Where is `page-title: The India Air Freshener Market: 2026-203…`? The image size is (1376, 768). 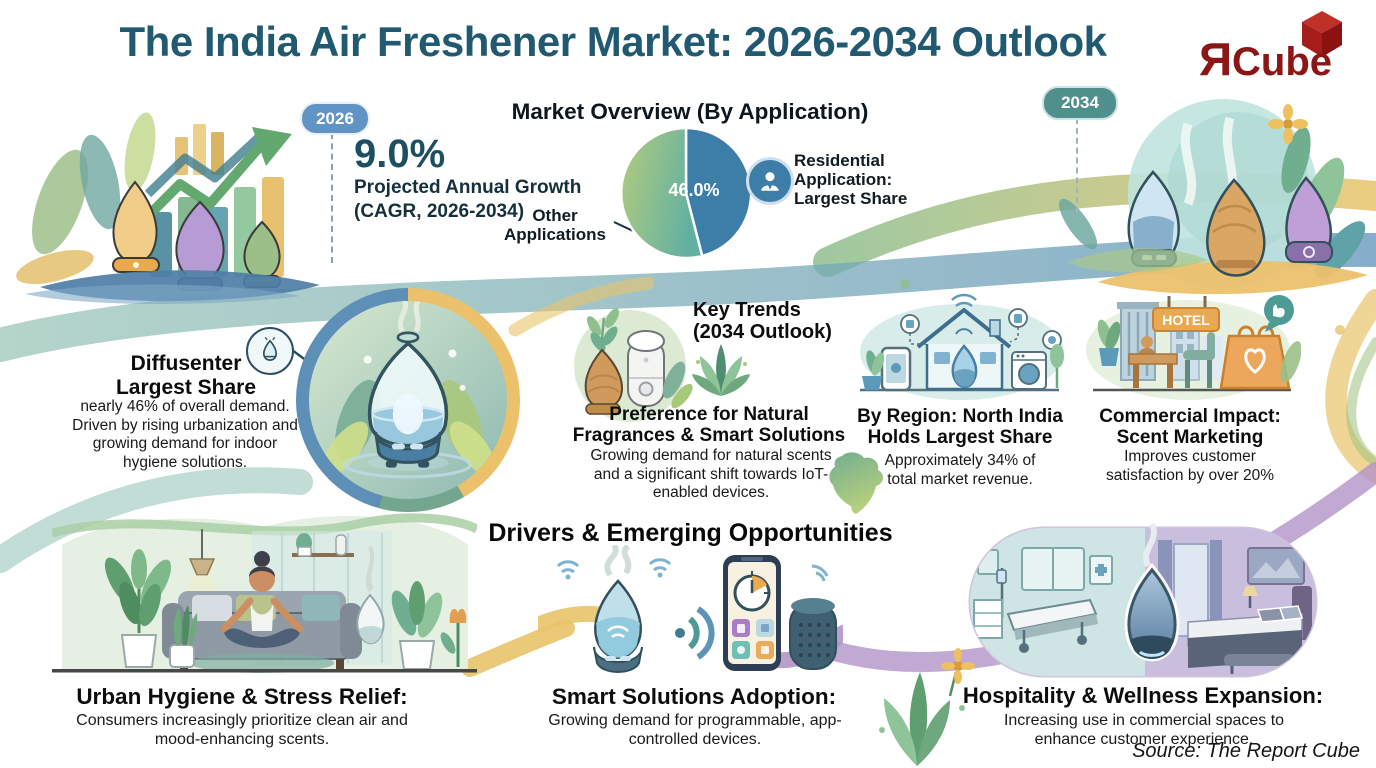
page-title: The India Air Freshener Market: 2026-203… is located at coordinates (613, 41).